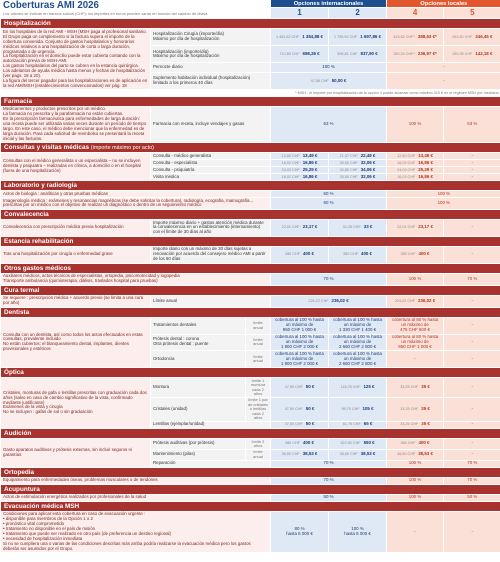 This screenshot has width=500, height=562. I want to click on value-chf: 150,08 CHF, so click(462, 53).